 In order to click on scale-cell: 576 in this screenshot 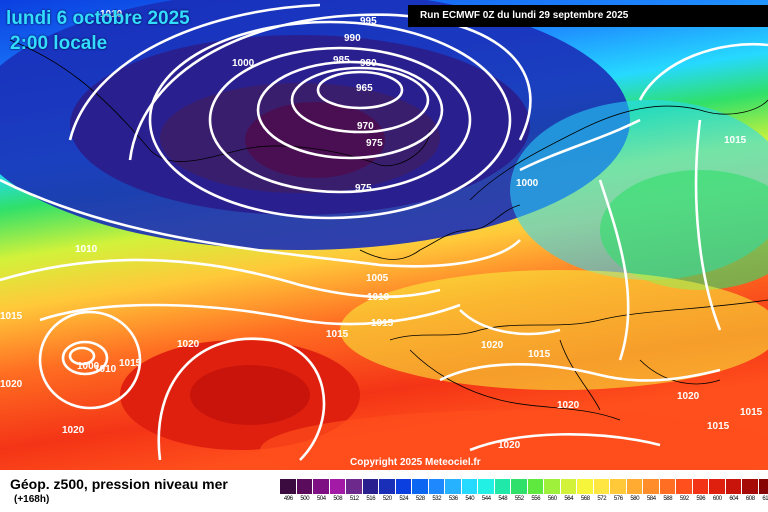, I will do `click(618, 490)`.